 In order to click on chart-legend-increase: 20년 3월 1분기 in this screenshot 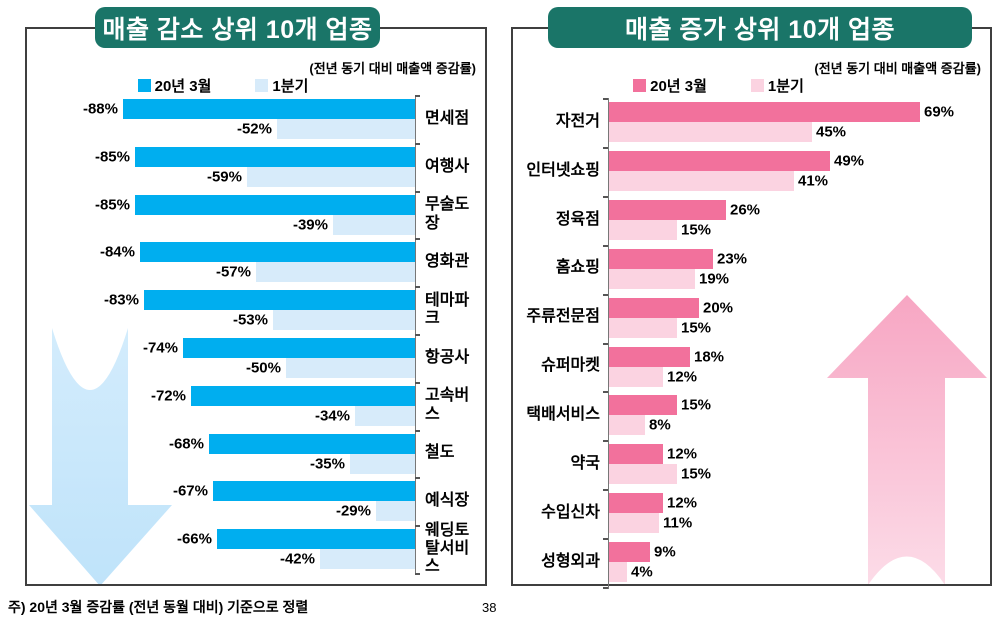, I will do `click(718, 85)`.